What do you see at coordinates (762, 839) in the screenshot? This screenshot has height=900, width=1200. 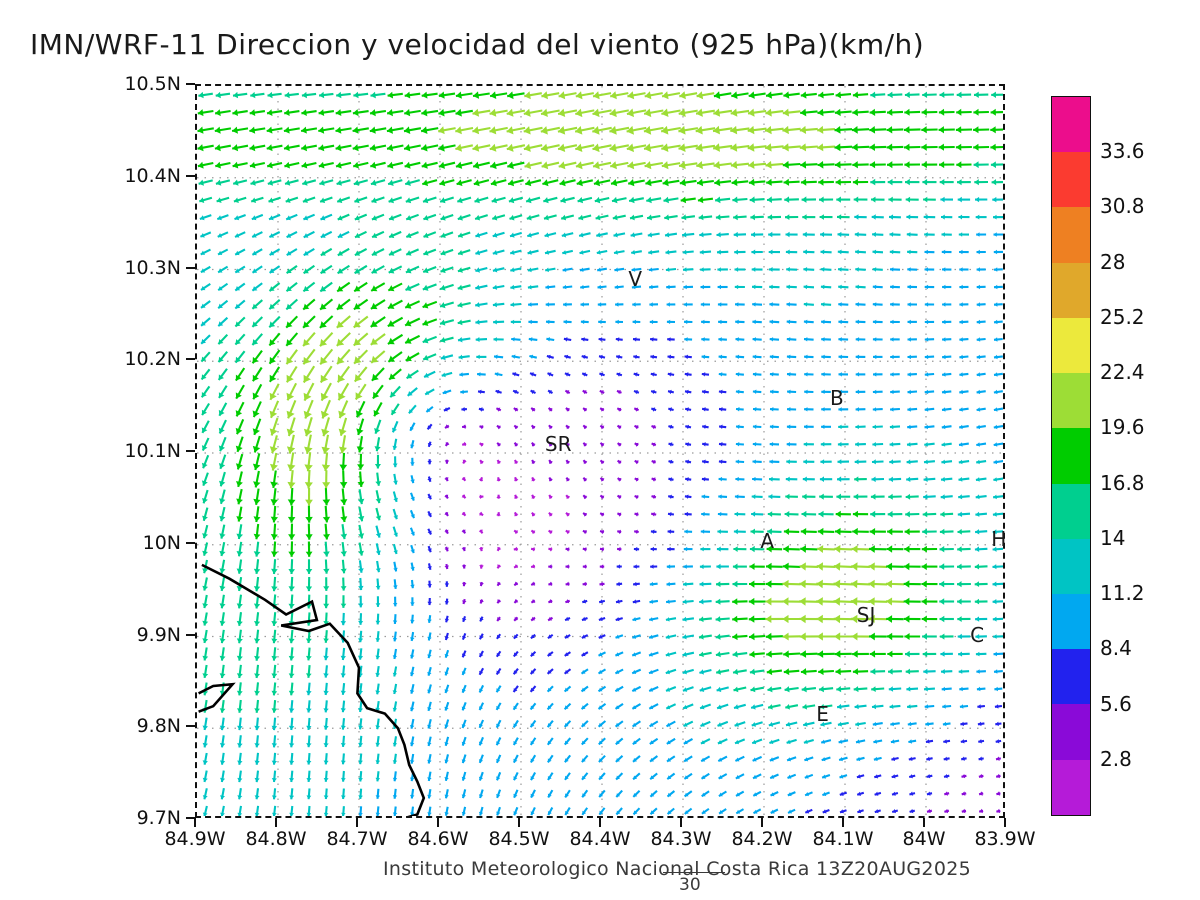 I see `x-tick-label: 84.2W` at bounding box center [762, 839].